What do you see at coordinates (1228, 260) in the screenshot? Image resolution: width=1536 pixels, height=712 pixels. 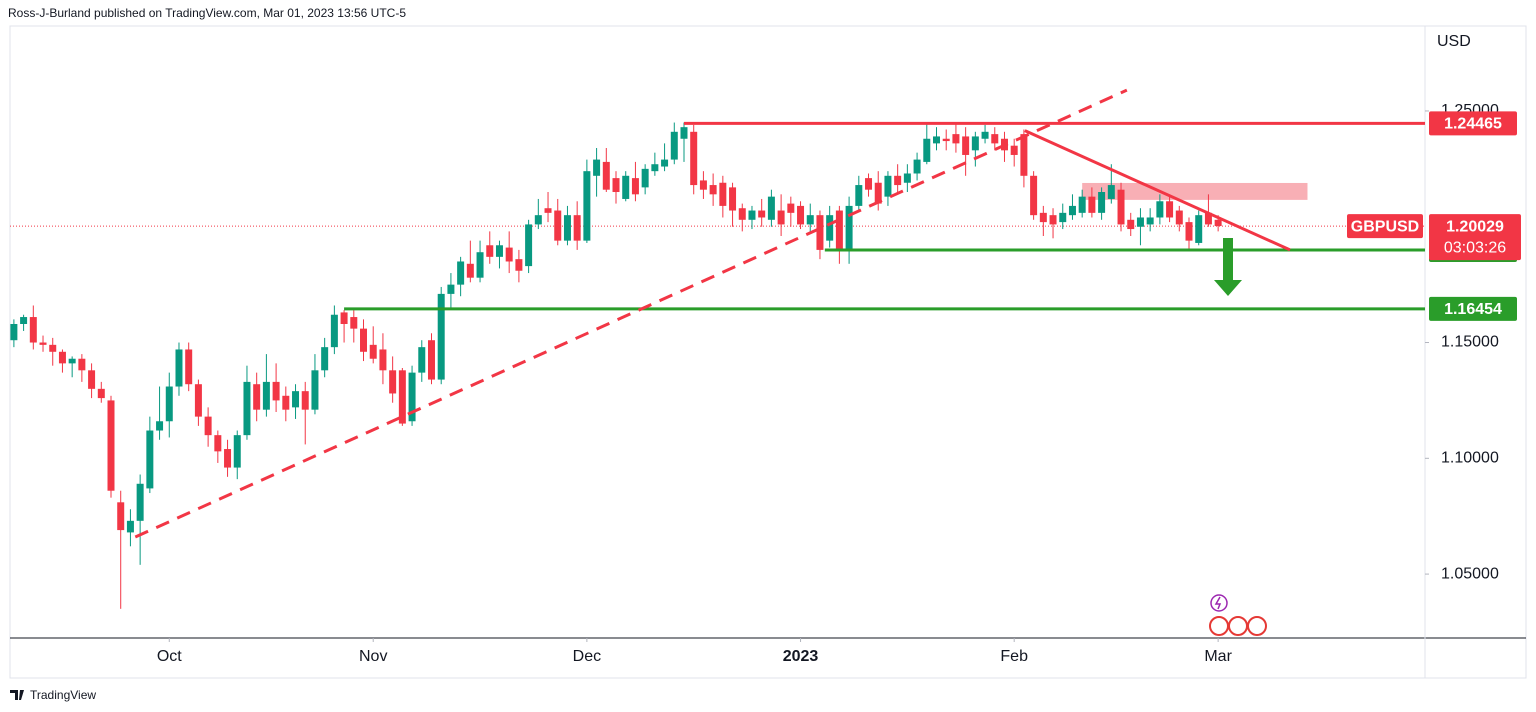 I see `arrow-shaft` at bounding box center [1228, 260].